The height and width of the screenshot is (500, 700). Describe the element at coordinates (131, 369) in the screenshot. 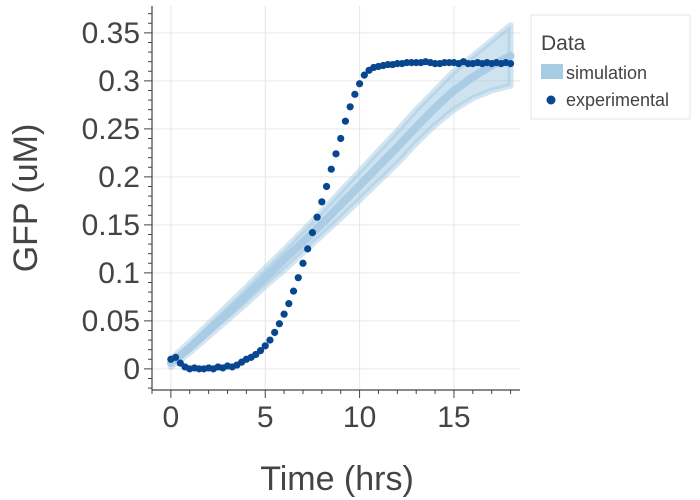

I see `y-tick-label: 0` at that location.